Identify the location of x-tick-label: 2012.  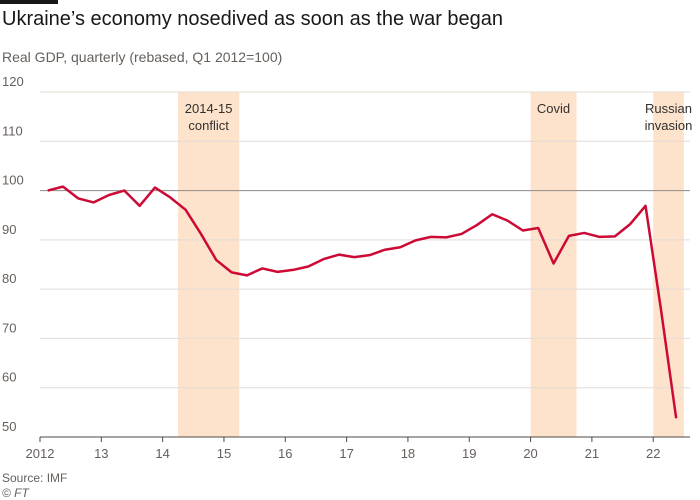
(40, 453).